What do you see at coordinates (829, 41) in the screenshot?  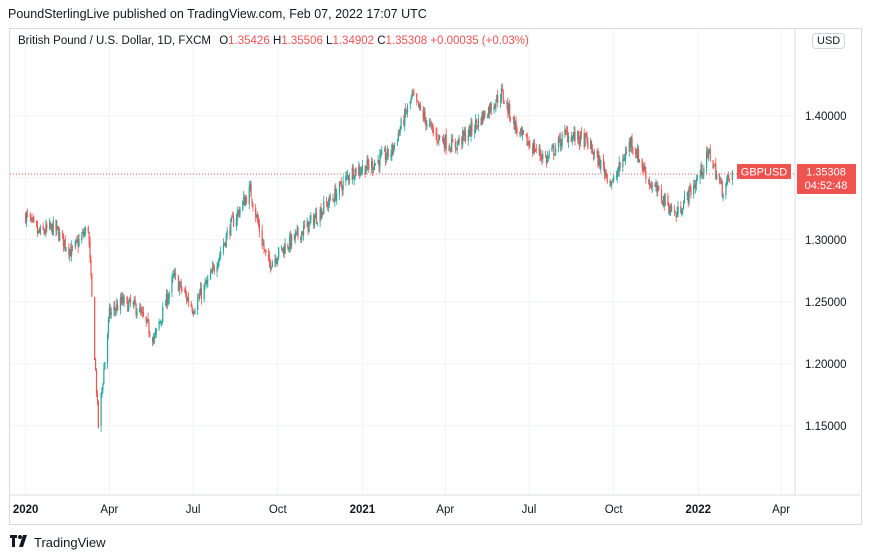 I see `currency-button: USD` at bounding box center [829, 41].